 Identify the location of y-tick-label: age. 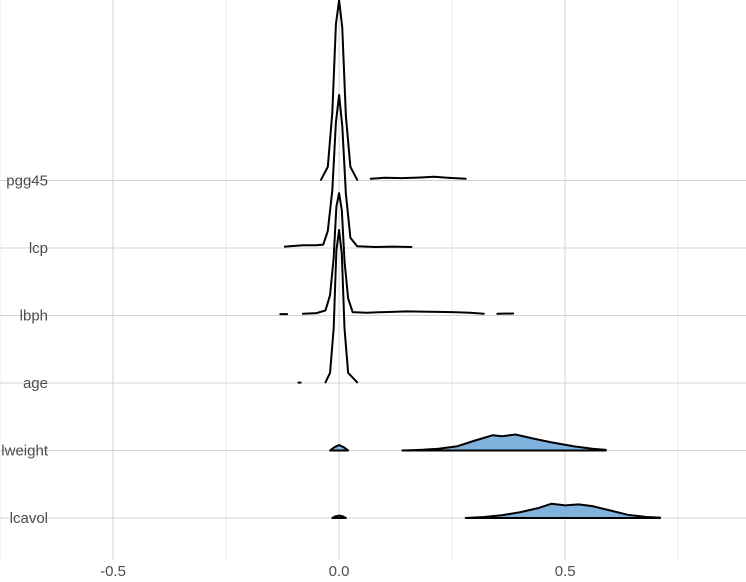
(35, 383).